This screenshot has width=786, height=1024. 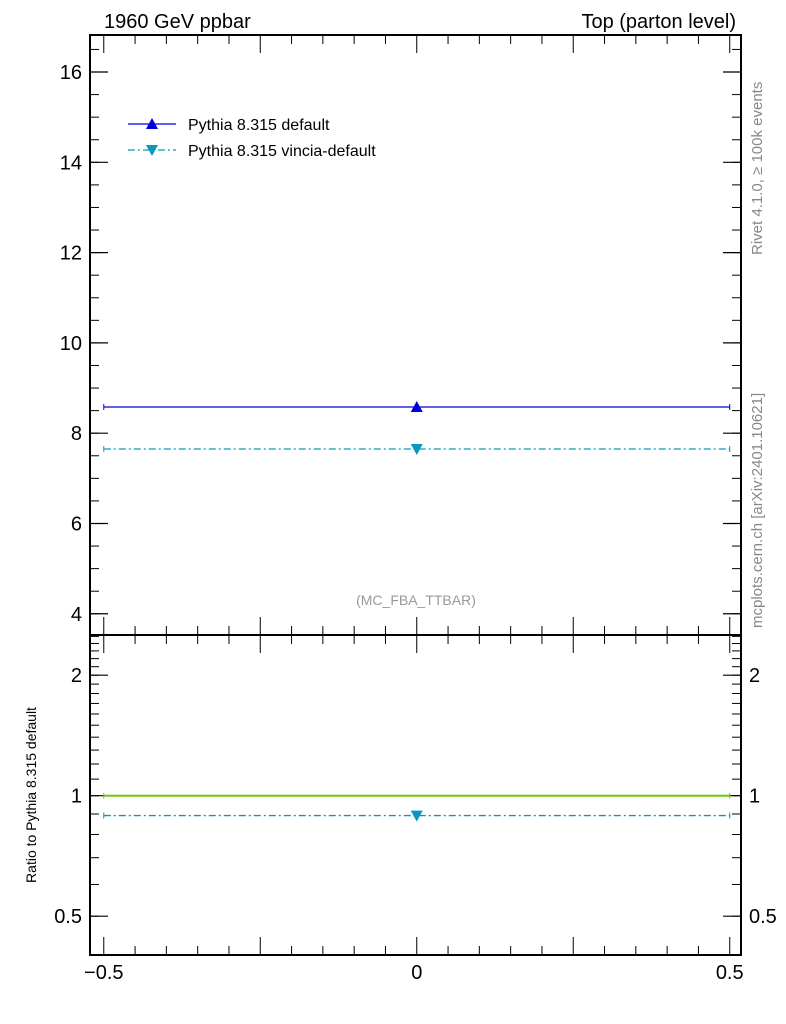 I want to click on analysis-label: (MC_FBA_TTBAR), so click(x=416, y=600).